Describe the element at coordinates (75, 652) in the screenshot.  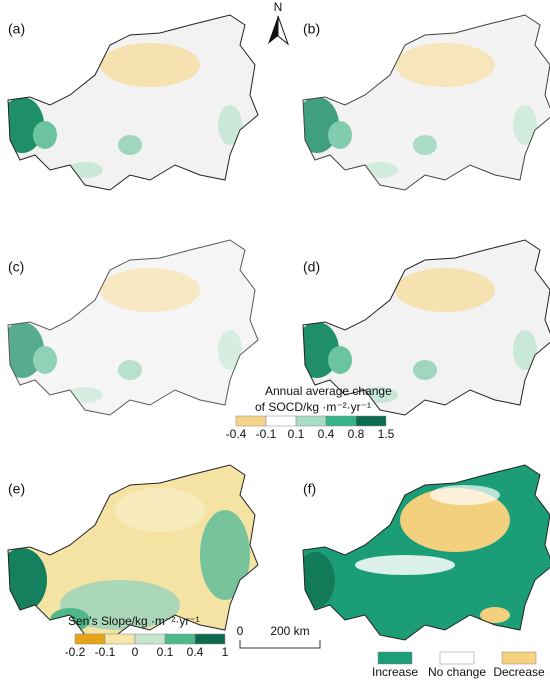
I see `legend-label: -0.2` at that location.